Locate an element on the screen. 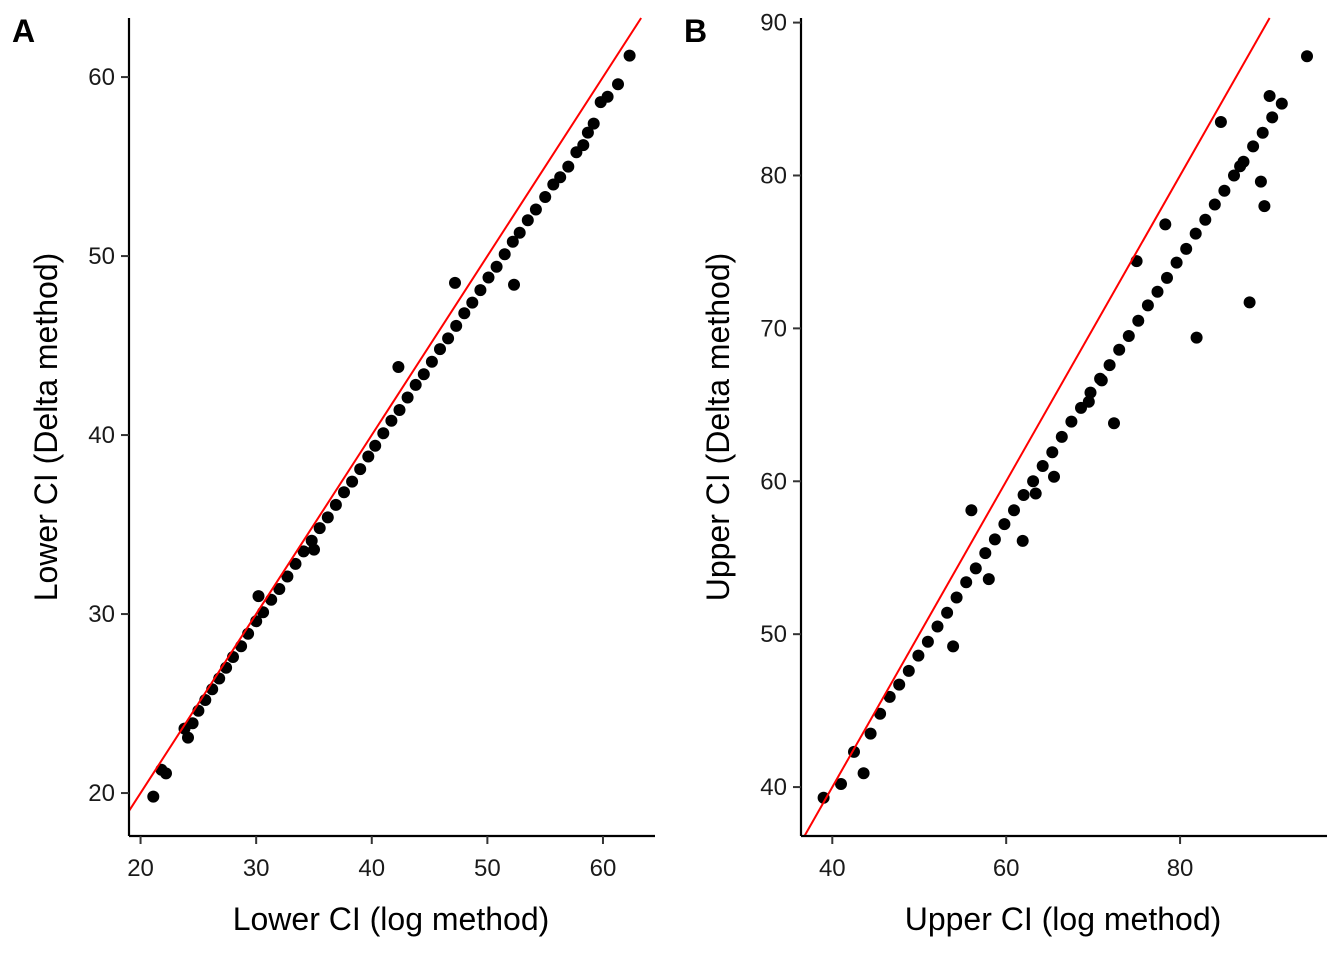 This screenshot has width=1344, height=960. x-ticks-b: 40 60 80 is located at coordinates (1006, 859).